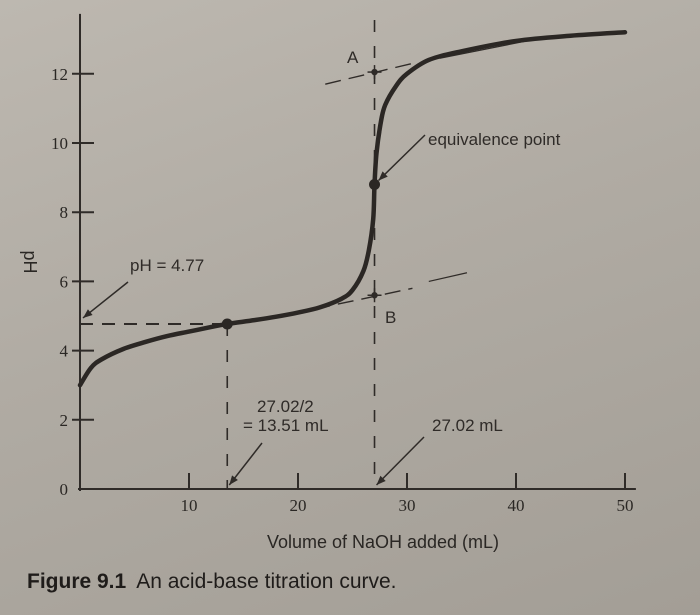 This screenshot has height=615, width=700. I want to click on x-axis-title: Volume of NaOH added (mL), so click(383, 542).